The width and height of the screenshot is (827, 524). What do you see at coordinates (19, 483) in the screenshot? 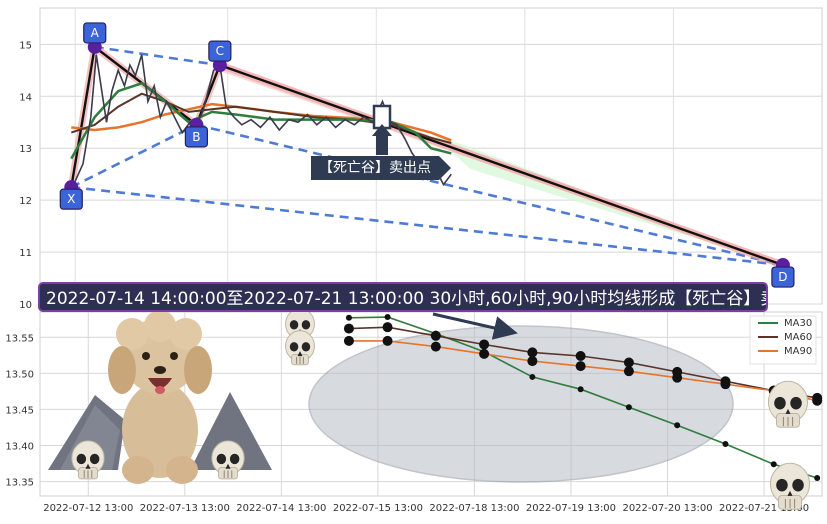
I see `bottom-y-tick-label: 13.35` at bounding box center [19, 483].